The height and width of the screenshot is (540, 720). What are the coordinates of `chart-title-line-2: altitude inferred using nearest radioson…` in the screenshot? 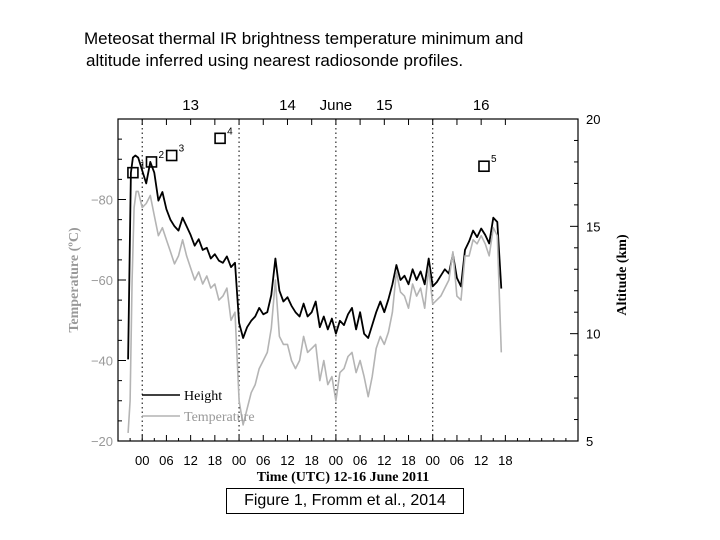 It's located at (275, 60).